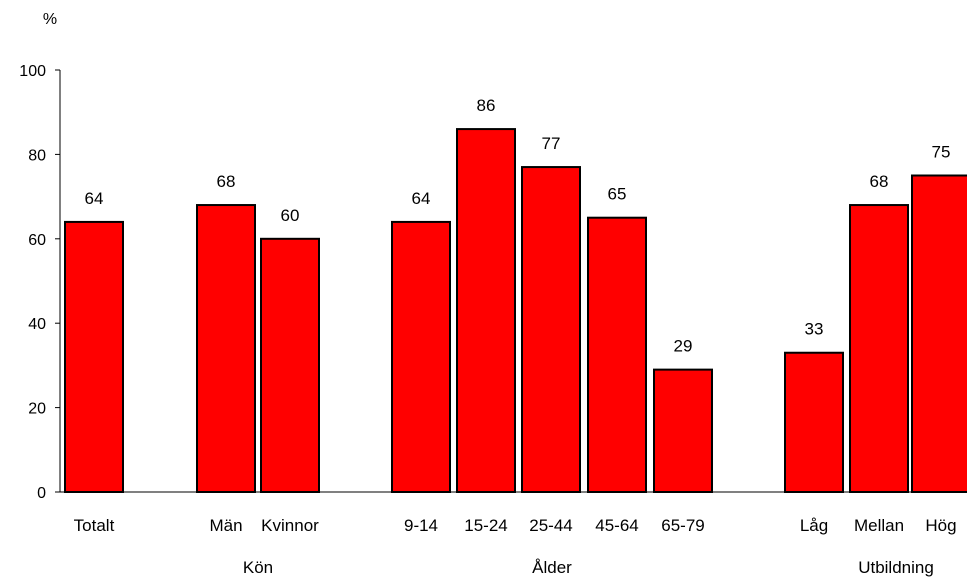 The height and width of the screenshot is (584, 967). Describe the element at coordinates (37, 240) in the screenshot. I see `y-tick-label: 60` at that location.